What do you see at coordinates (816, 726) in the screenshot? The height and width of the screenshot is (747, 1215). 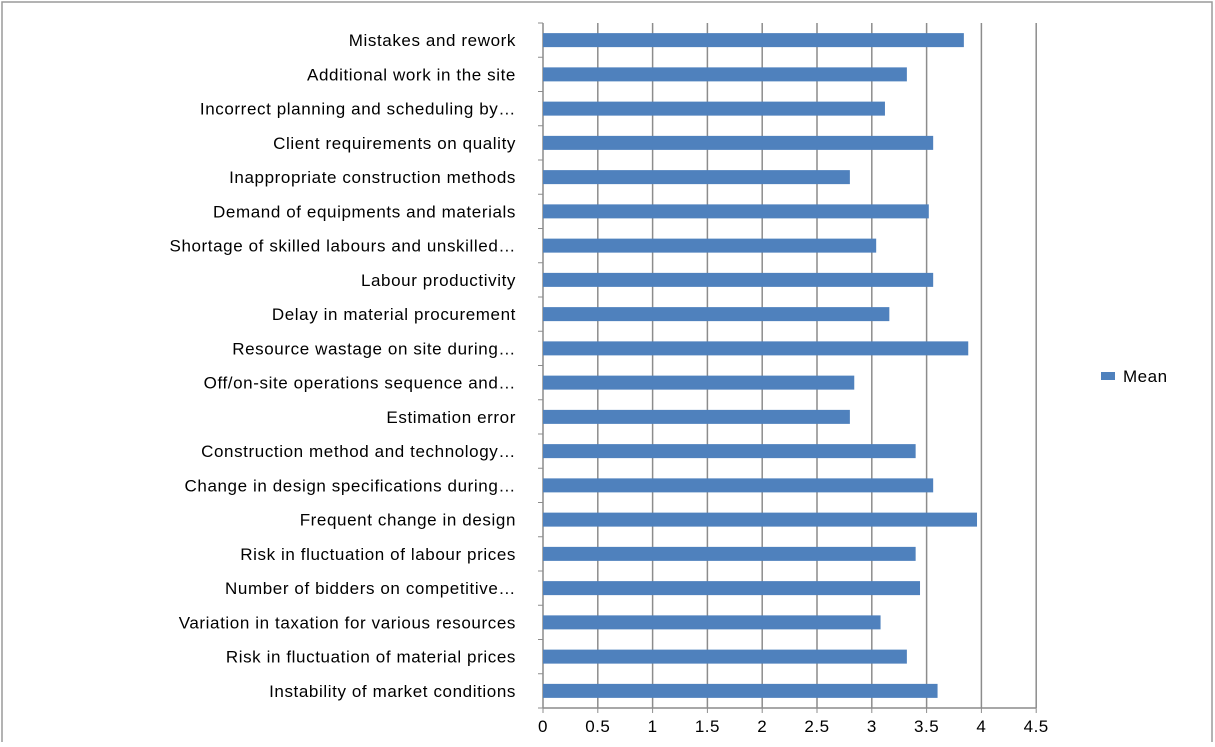 I see `x-tick-label: 2.5` at bounding box center [816, 726].